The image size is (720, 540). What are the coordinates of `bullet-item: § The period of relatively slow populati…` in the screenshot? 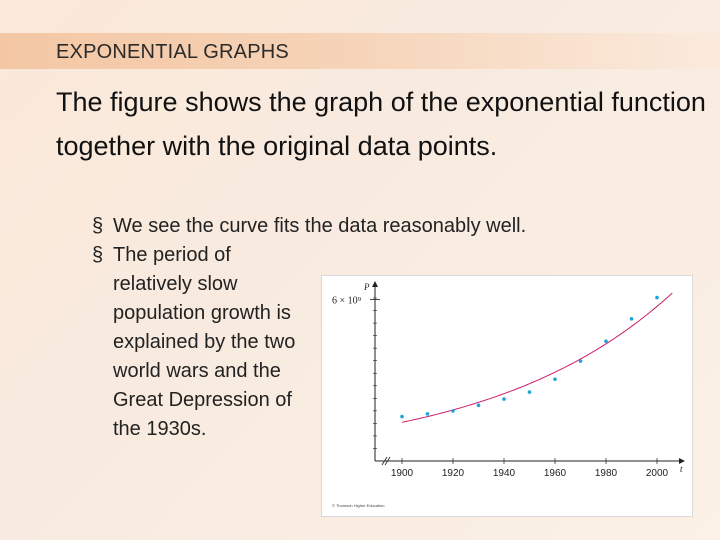 It's located at (197, 342).